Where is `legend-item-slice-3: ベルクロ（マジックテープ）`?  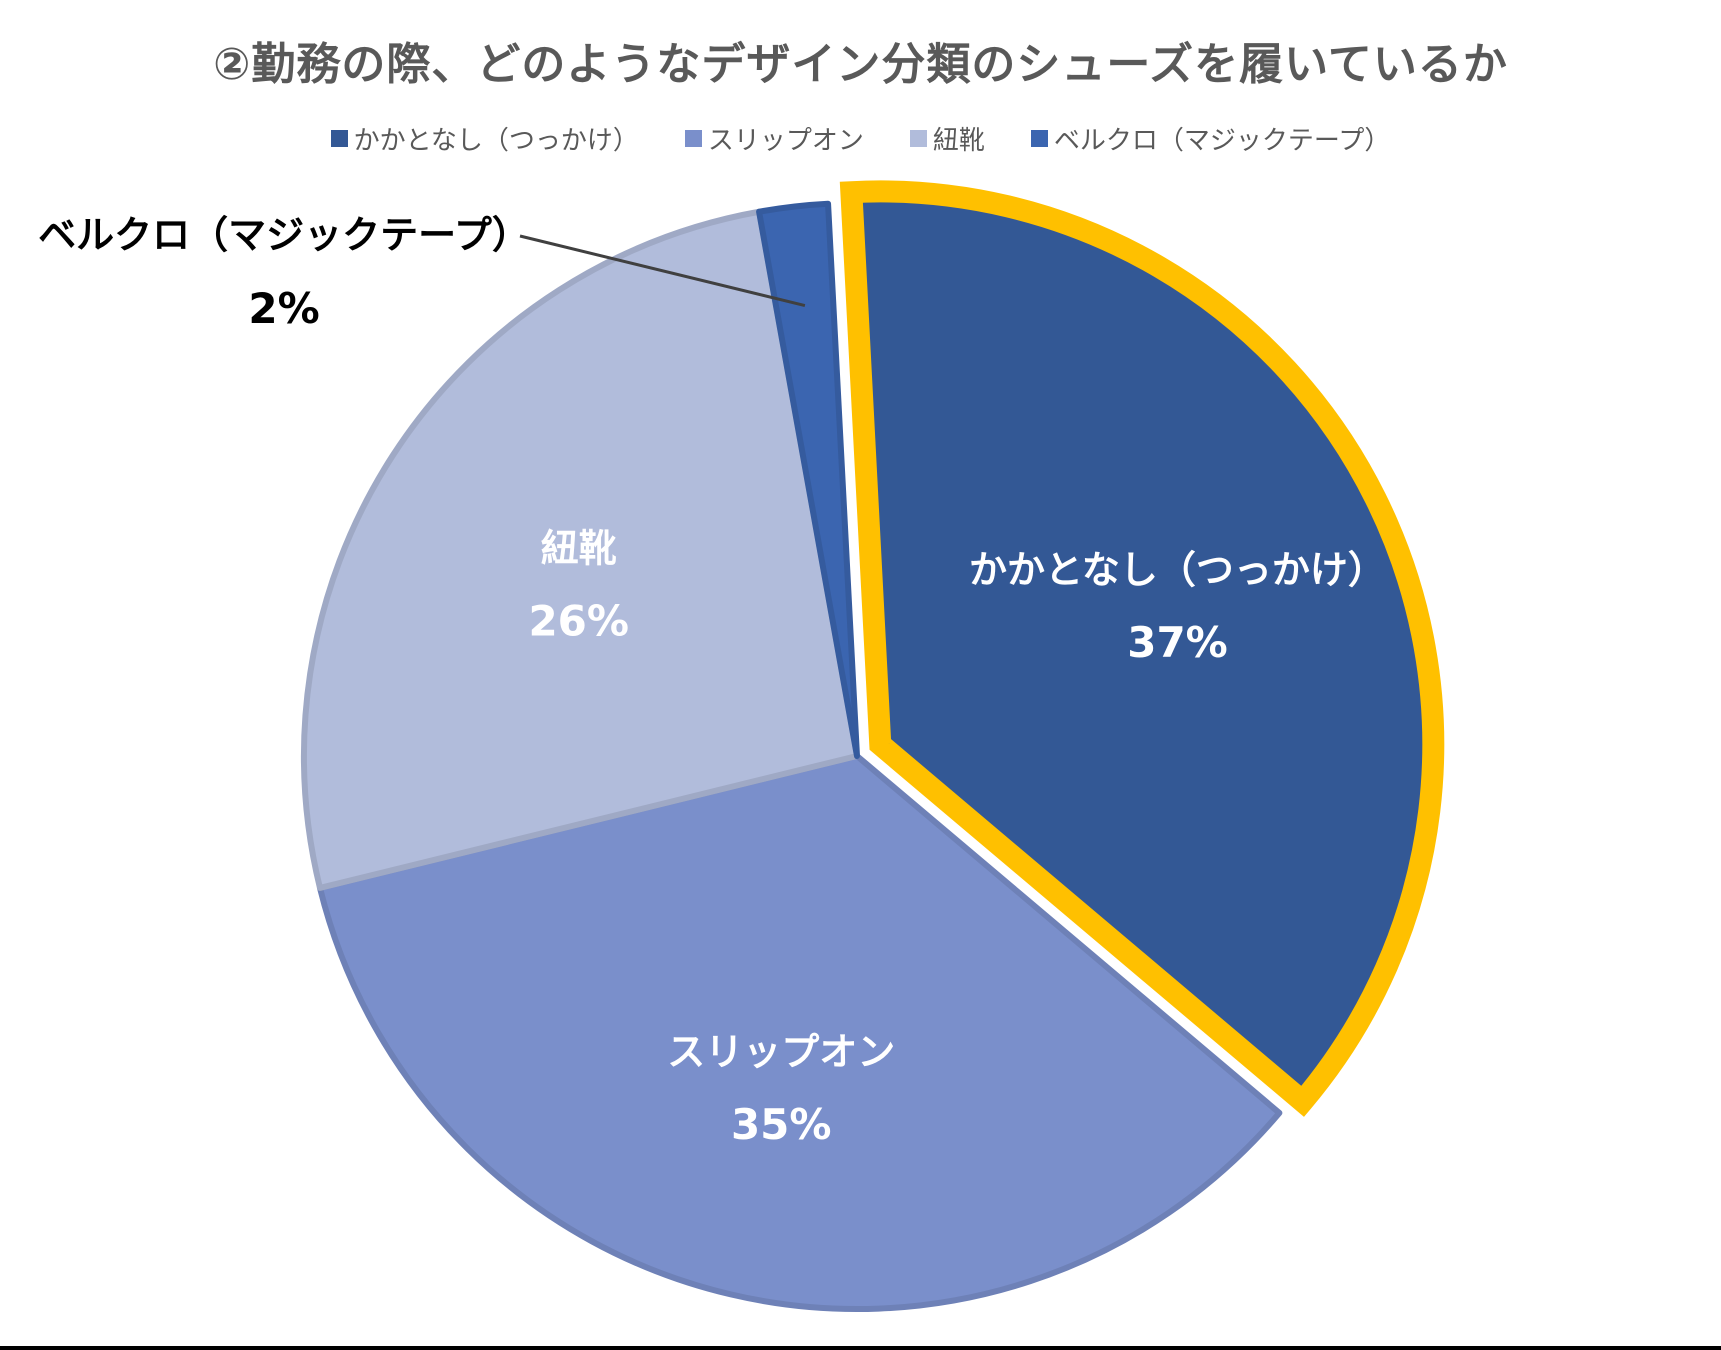
legend-item-slice-3: ベルクロ（マジックテープ） is located at coordinates (1210, 138).